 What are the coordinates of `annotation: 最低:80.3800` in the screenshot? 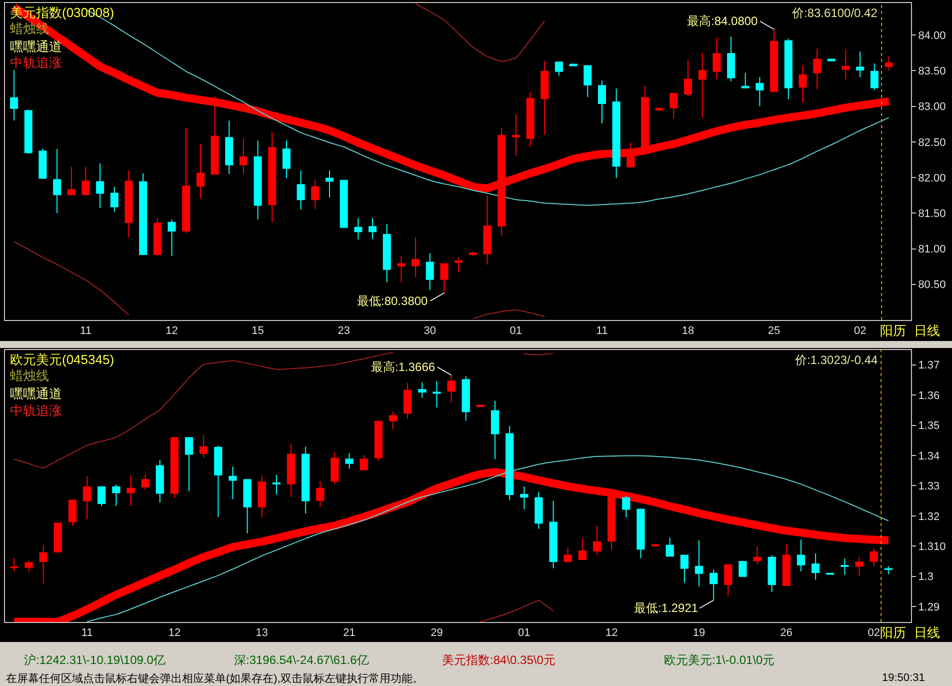 It's located at (392, 301).